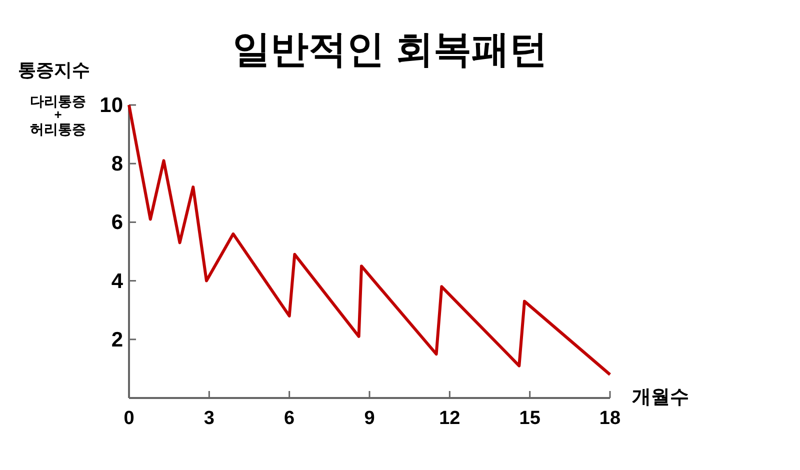 The height and width of the screenshot is (470, 800). I want to click on x-tick-label: 12, so click(449, 418).